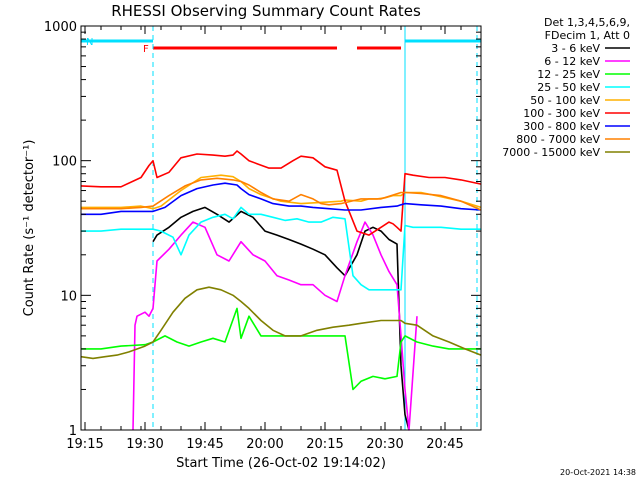 The width and height of the screenshot is (640, 480). I want to click on legend-label-3: 12 - 25 keV, so click(568, 74).